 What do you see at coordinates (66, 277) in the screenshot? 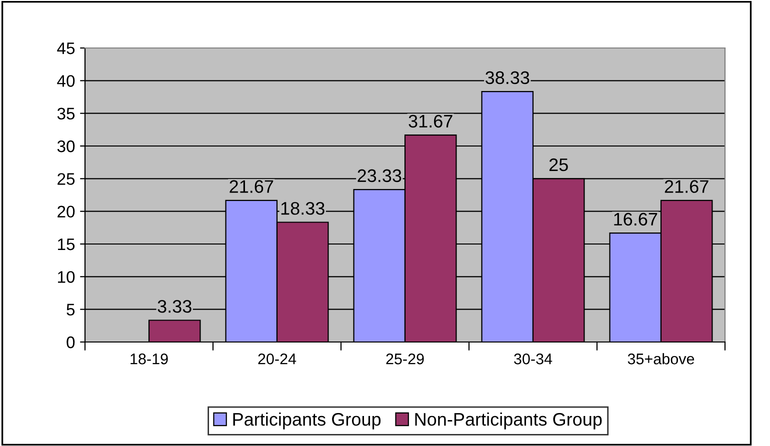
I see `y-tick-label: 10` at bounding box center [66, 277].